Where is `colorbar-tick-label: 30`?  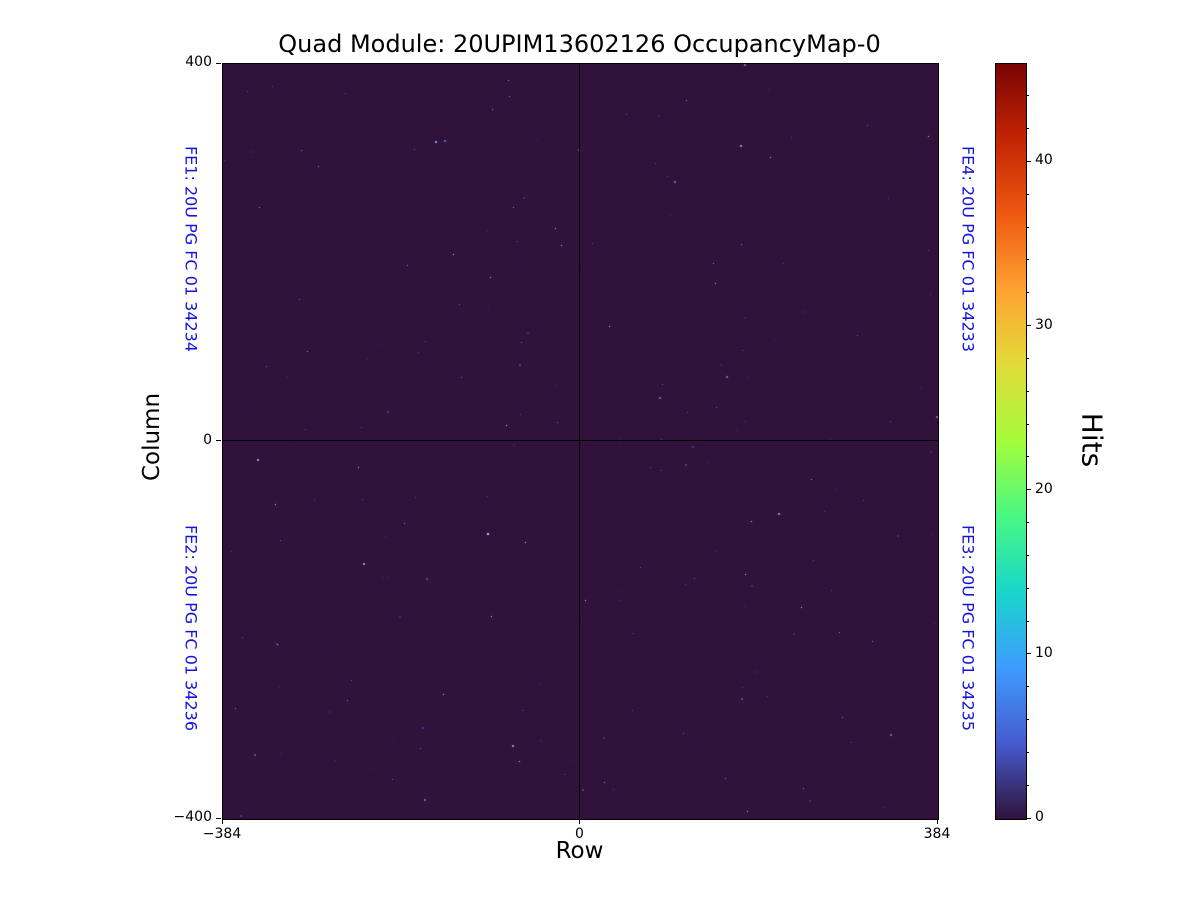
colorbar-tick-label: 30 is located at coordinates (1044, 324).